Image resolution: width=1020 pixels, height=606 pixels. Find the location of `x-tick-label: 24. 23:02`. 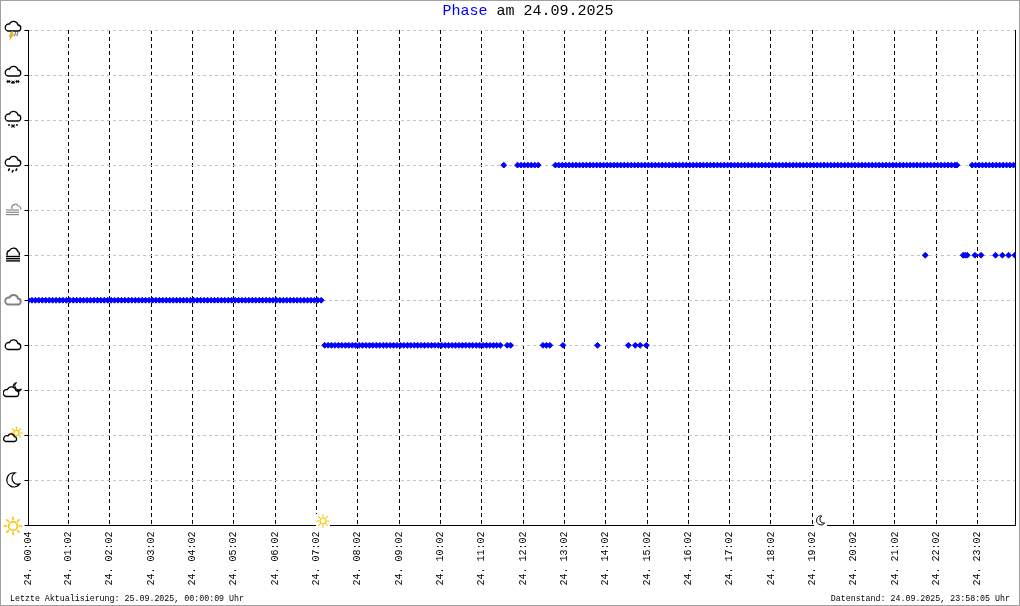

x-tick-label: 24. 23:02 is located at coordinates (978, 558).